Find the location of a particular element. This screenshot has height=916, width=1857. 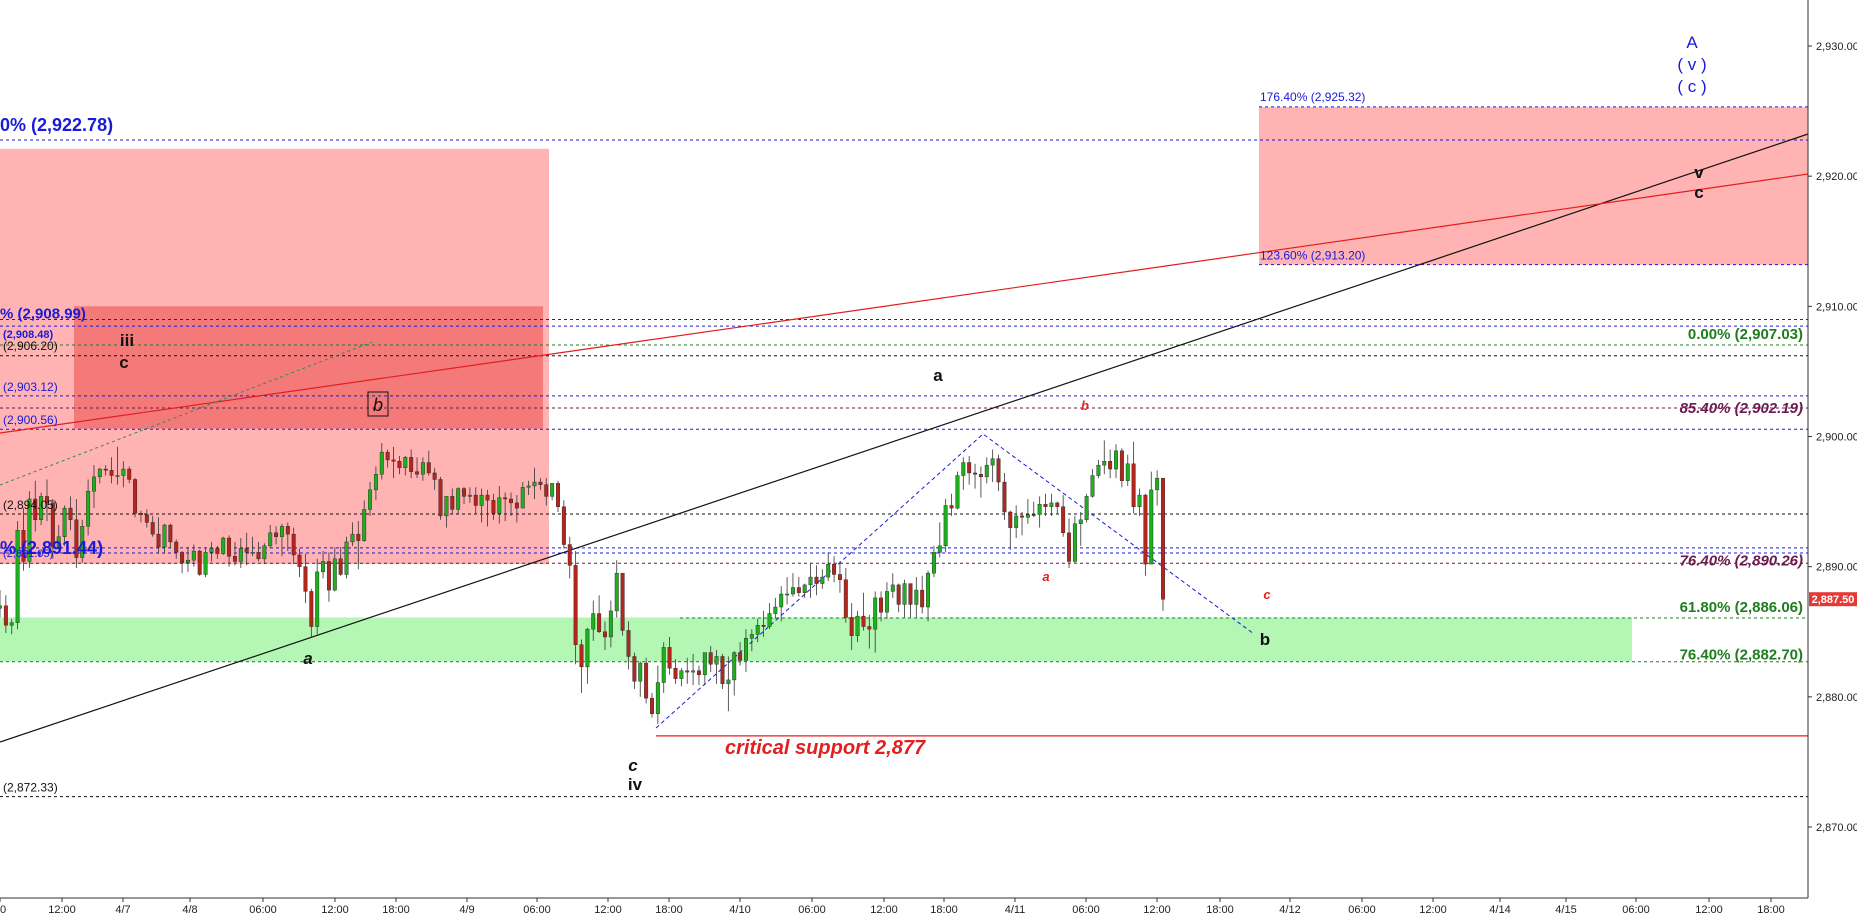

level-label-11: % (2,891.44) is located at coordinates (51, 548).